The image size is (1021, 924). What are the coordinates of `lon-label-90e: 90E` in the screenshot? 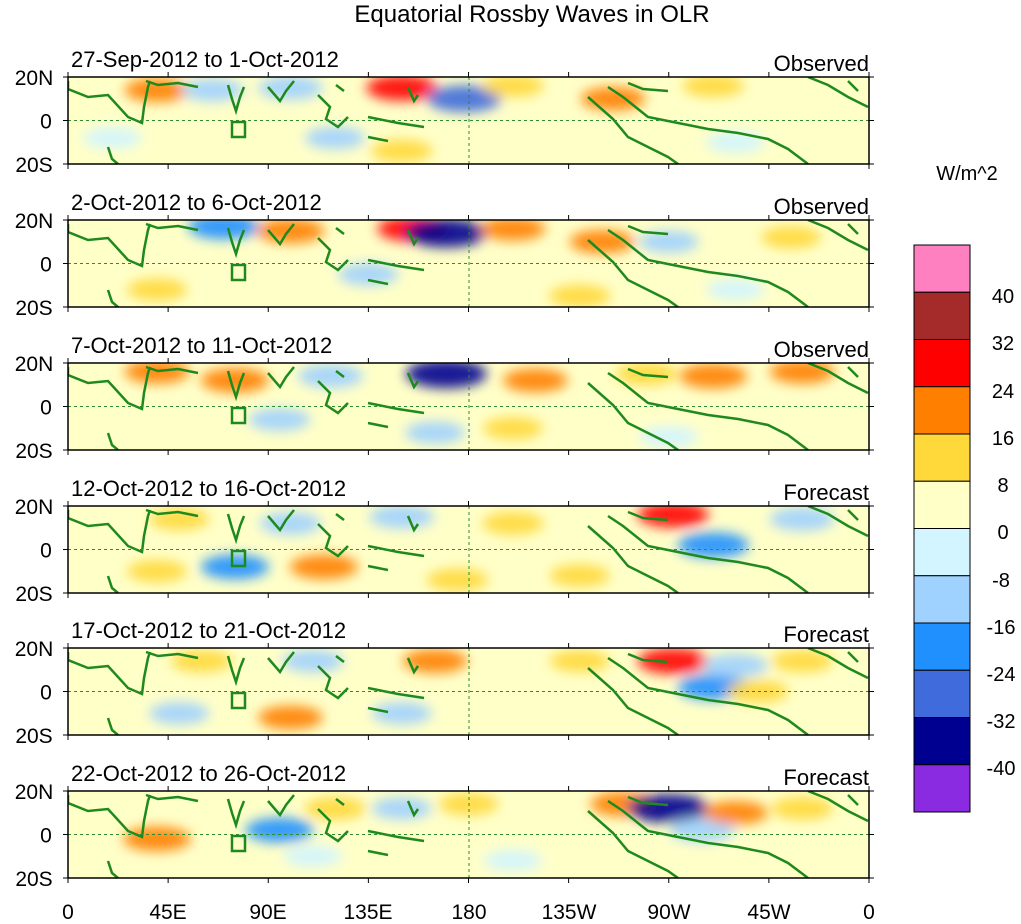 It's located at (267, 912).